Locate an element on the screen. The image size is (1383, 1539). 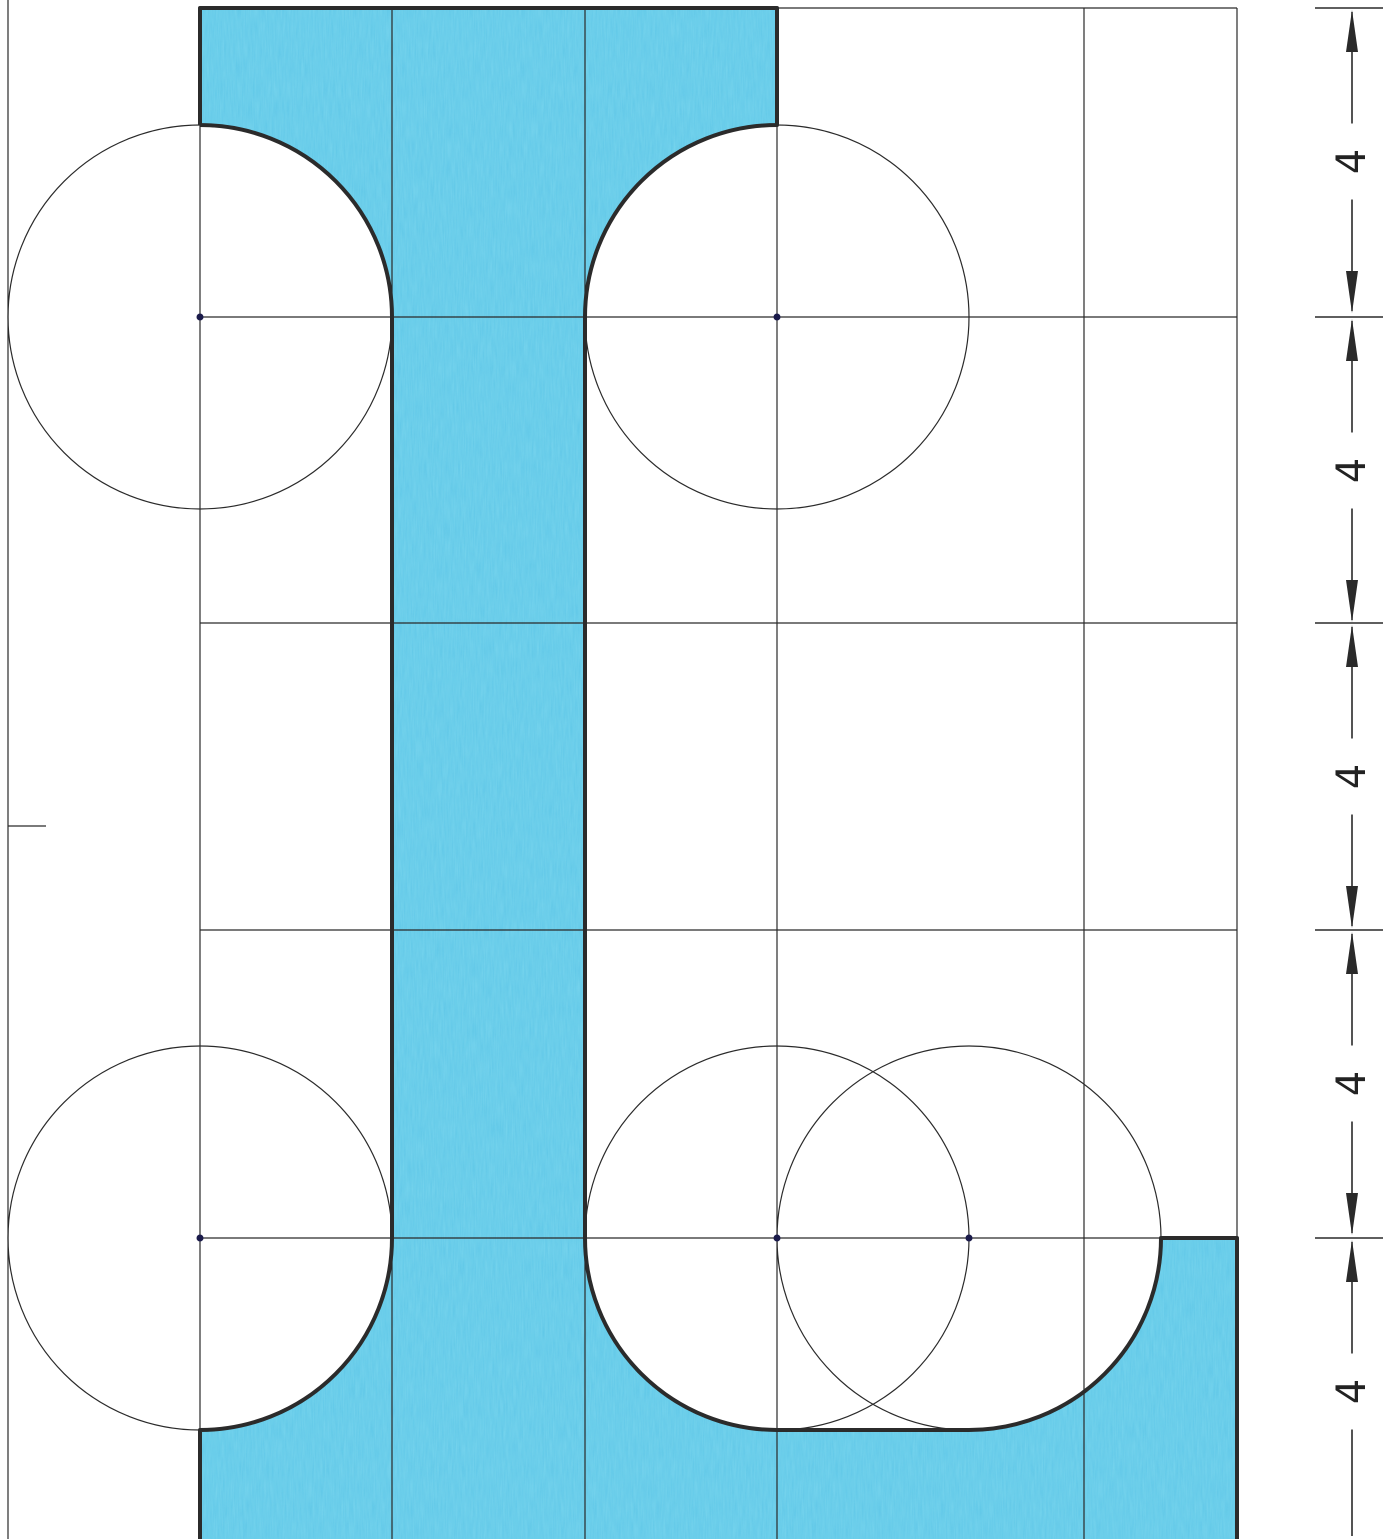
dimension-chain: 4 4 4 4 4 is located at coordinates (1349, 771).